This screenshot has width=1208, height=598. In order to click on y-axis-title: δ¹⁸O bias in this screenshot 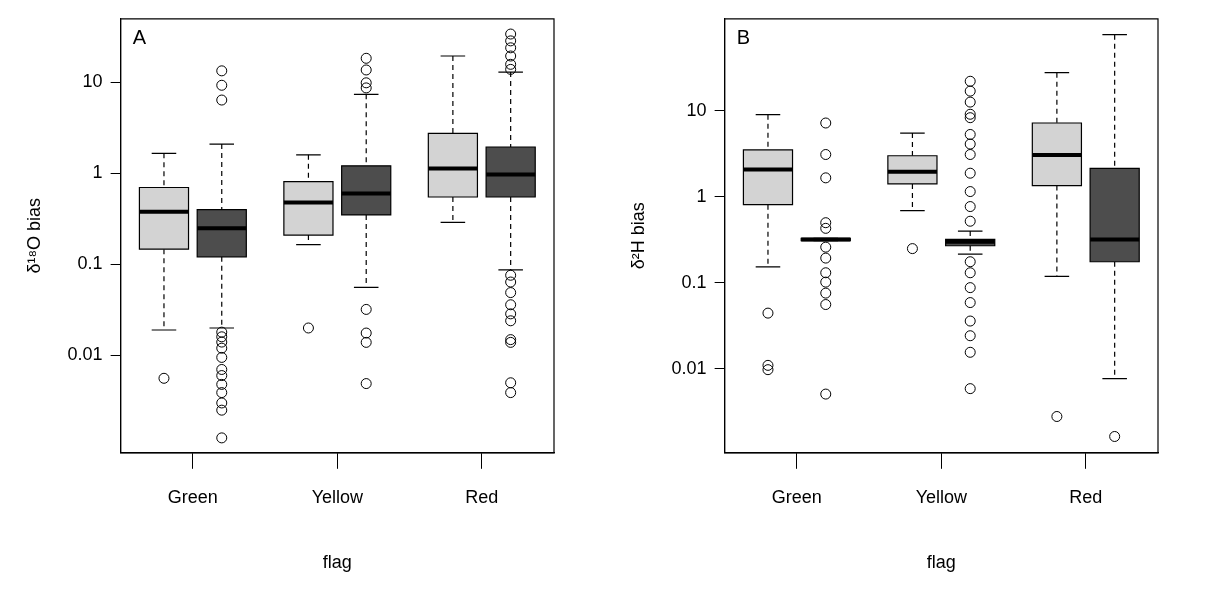, I will do `click(33, 235)`.